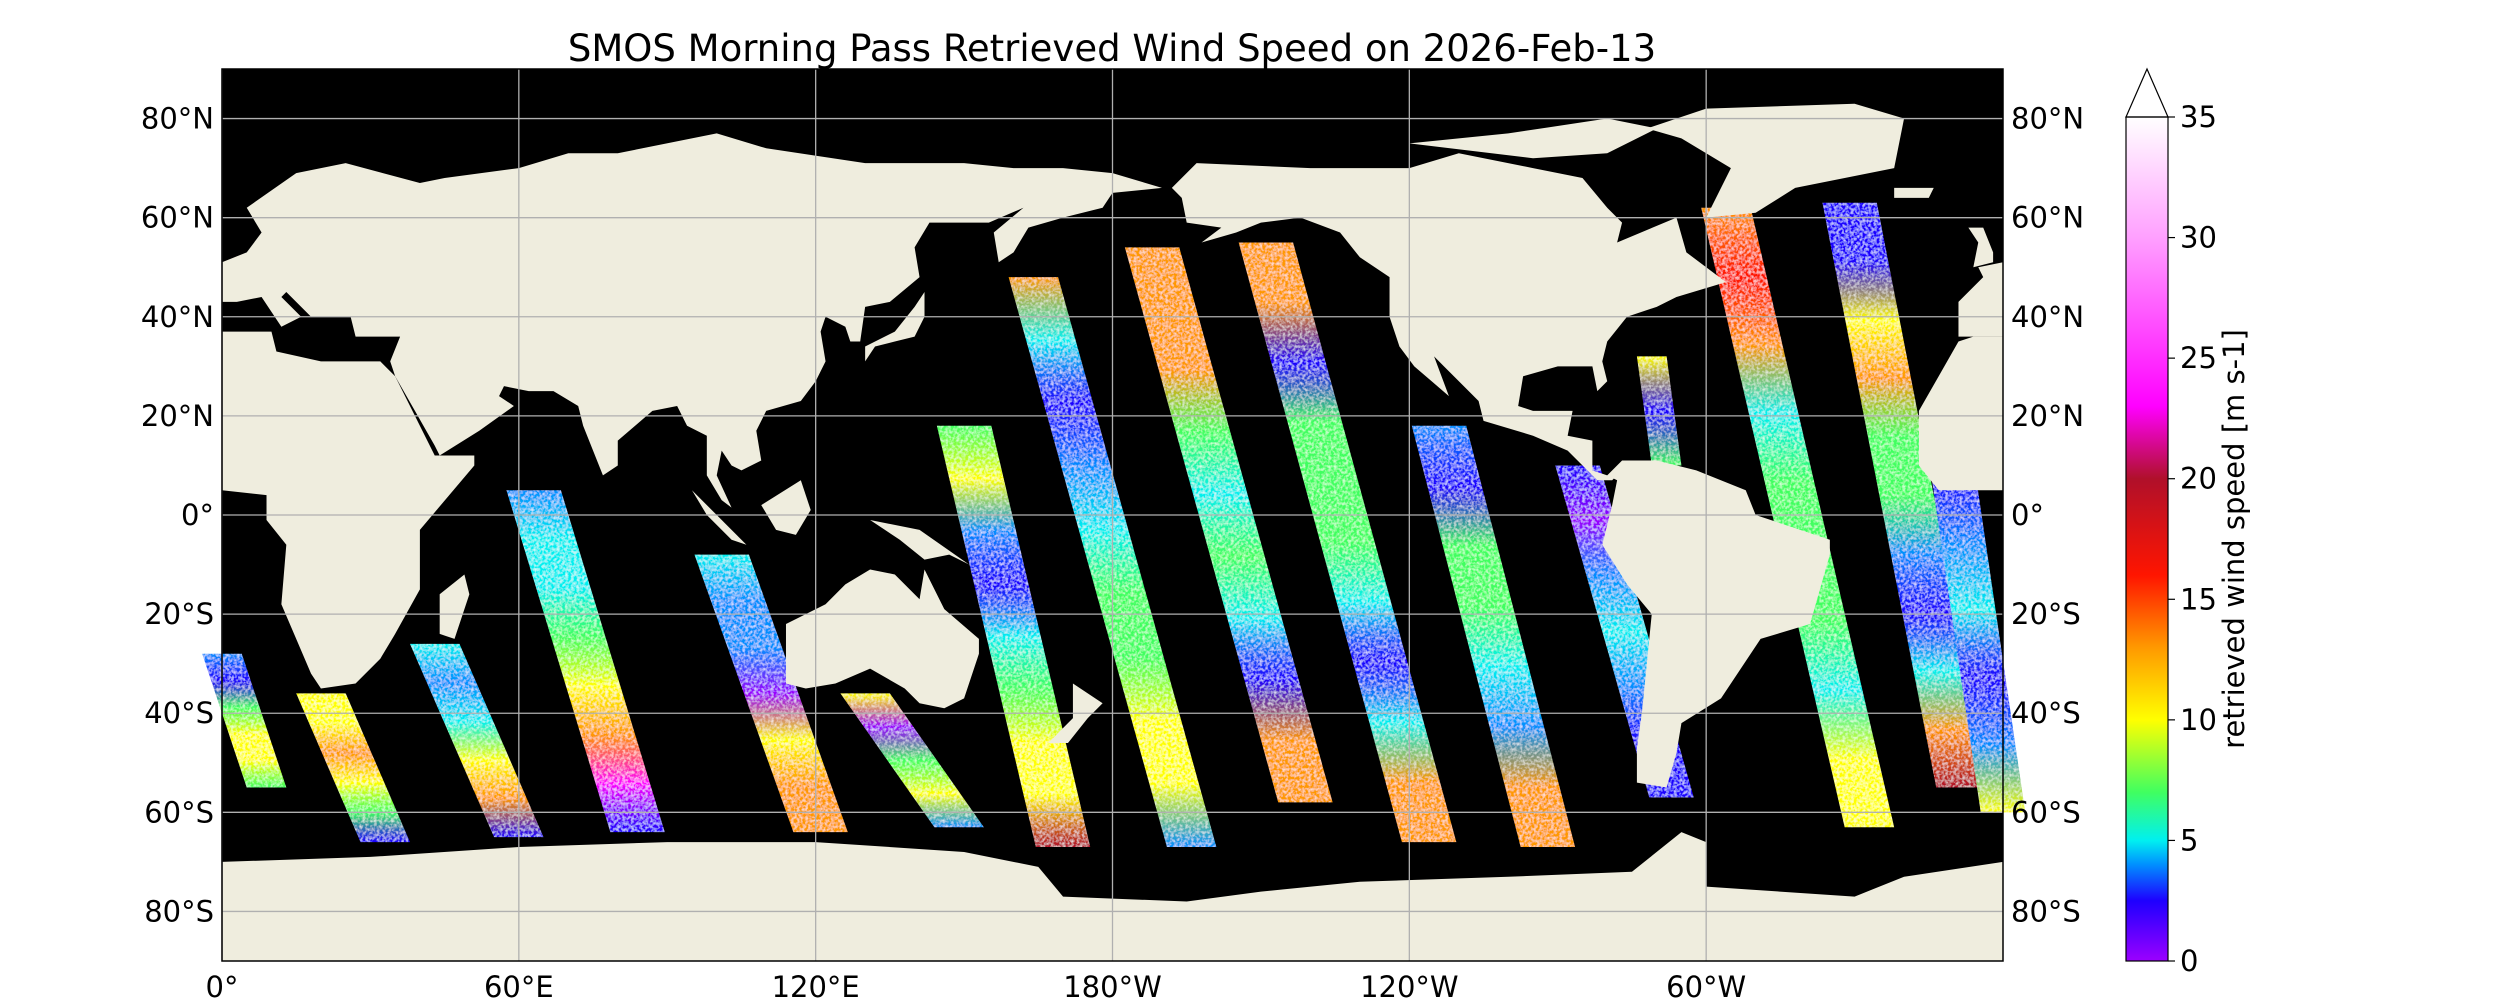  I want to click on colorbar-frame, so click(2147, 539).